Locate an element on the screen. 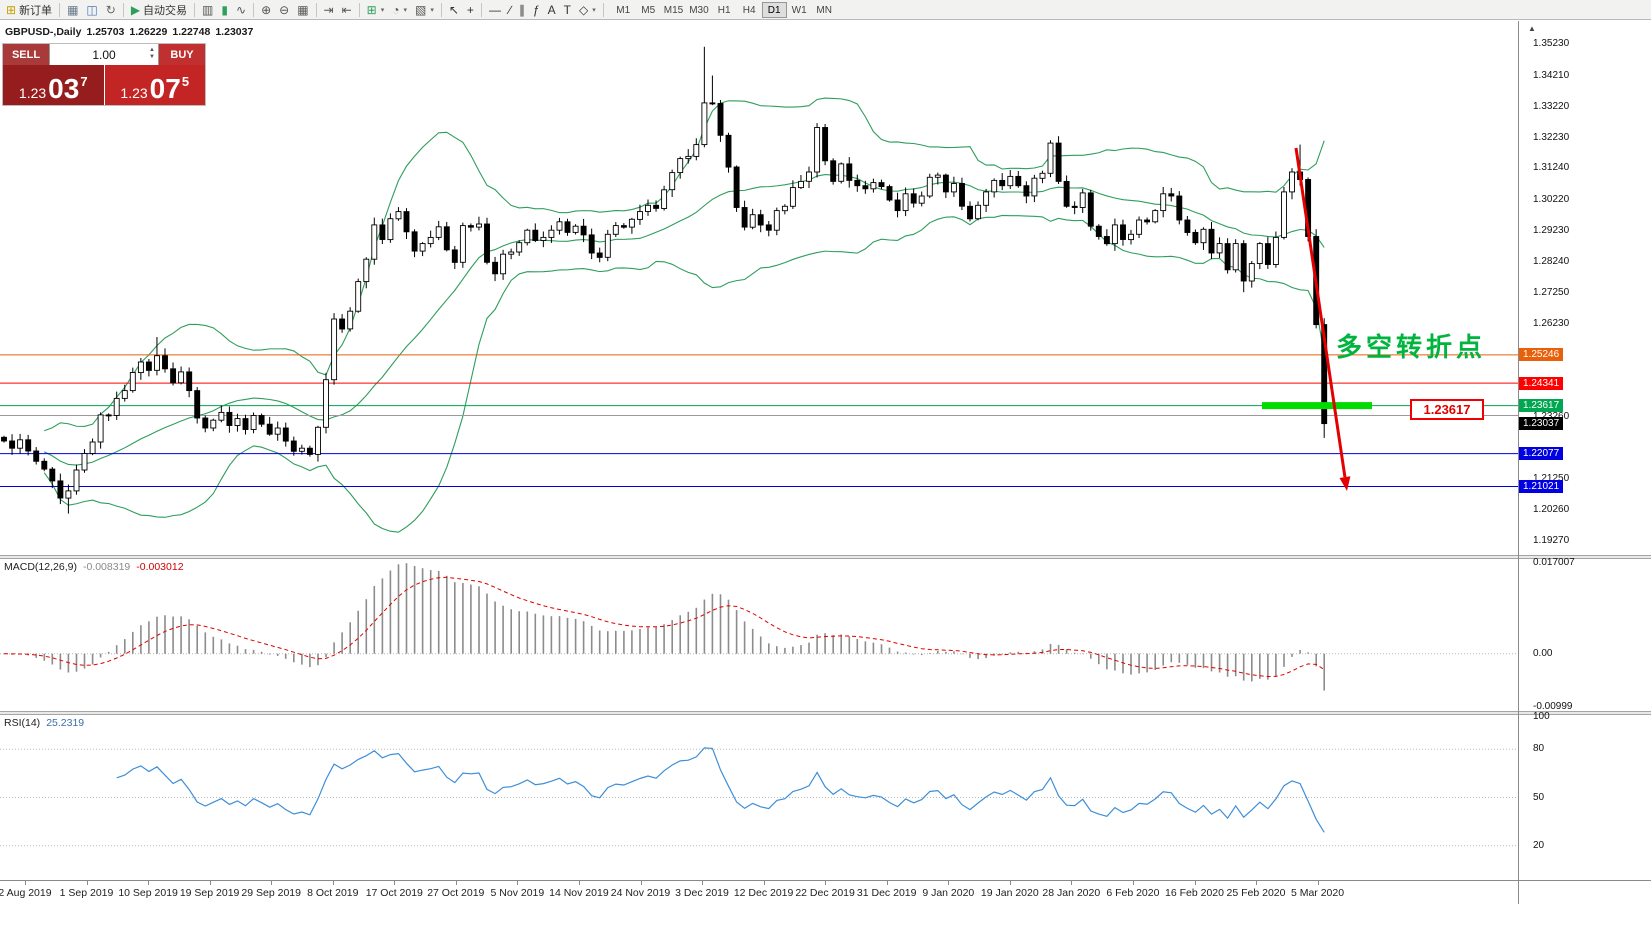  timeframe-m15-button: M15 is located at coordinates (673, 10).